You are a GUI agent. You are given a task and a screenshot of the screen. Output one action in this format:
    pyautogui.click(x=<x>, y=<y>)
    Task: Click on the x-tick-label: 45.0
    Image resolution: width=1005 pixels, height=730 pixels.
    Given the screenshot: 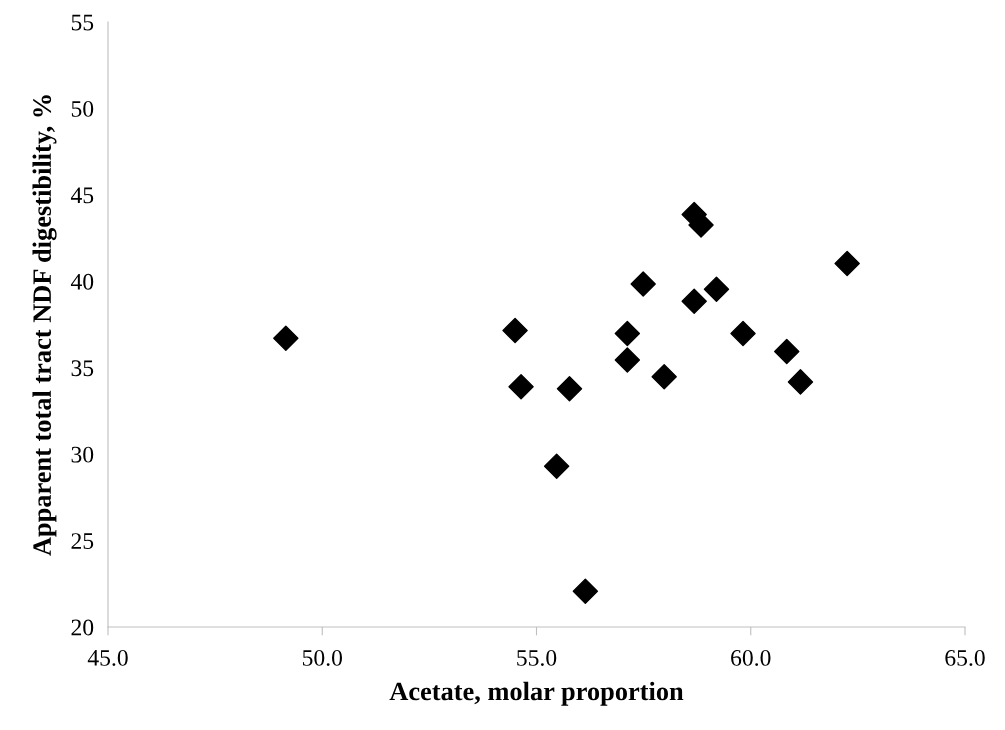 What is the action you would take?
    pyautogui.click(x=107, y=657)
    